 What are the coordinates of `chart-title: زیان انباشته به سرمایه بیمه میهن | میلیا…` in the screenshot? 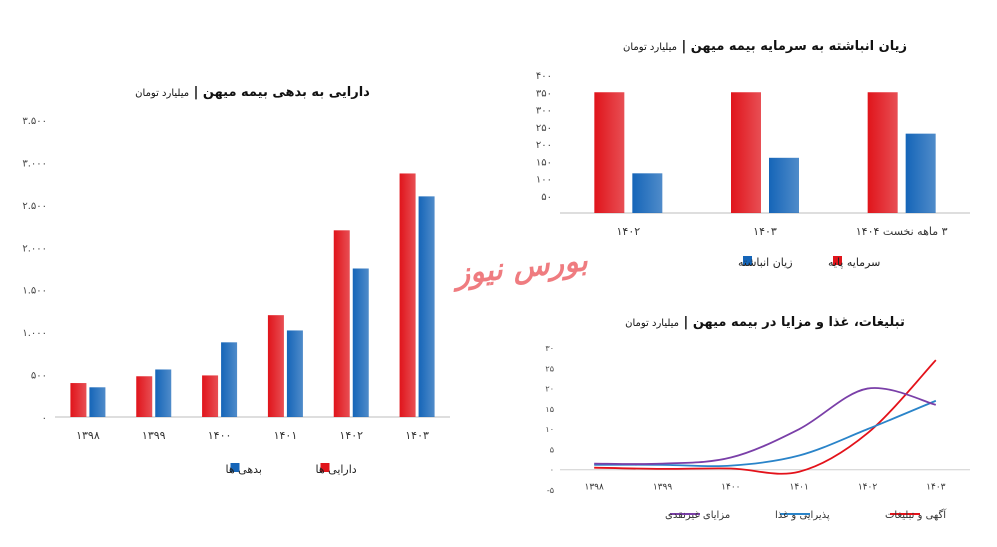 It's located at (765, 46).